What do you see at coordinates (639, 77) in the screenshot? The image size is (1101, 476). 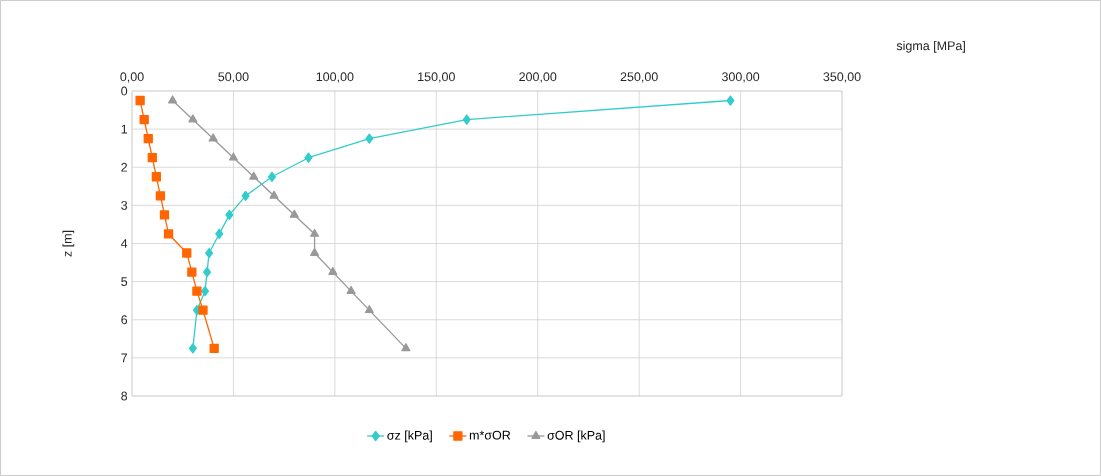 I see `x-tick-label: 250,00` at bounding box center [639, 77].